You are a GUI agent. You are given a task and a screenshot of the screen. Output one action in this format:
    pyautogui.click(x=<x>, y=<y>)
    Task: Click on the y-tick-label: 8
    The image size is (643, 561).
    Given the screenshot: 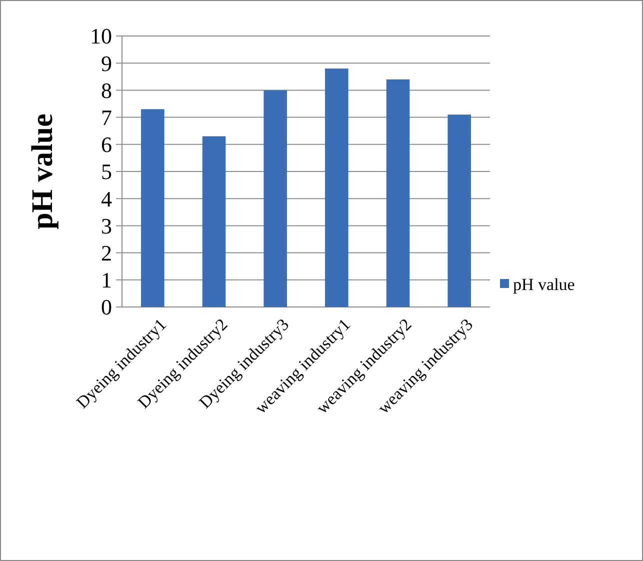 What is the action you would take?
    pyautogui.click(x=106, y=90)
    